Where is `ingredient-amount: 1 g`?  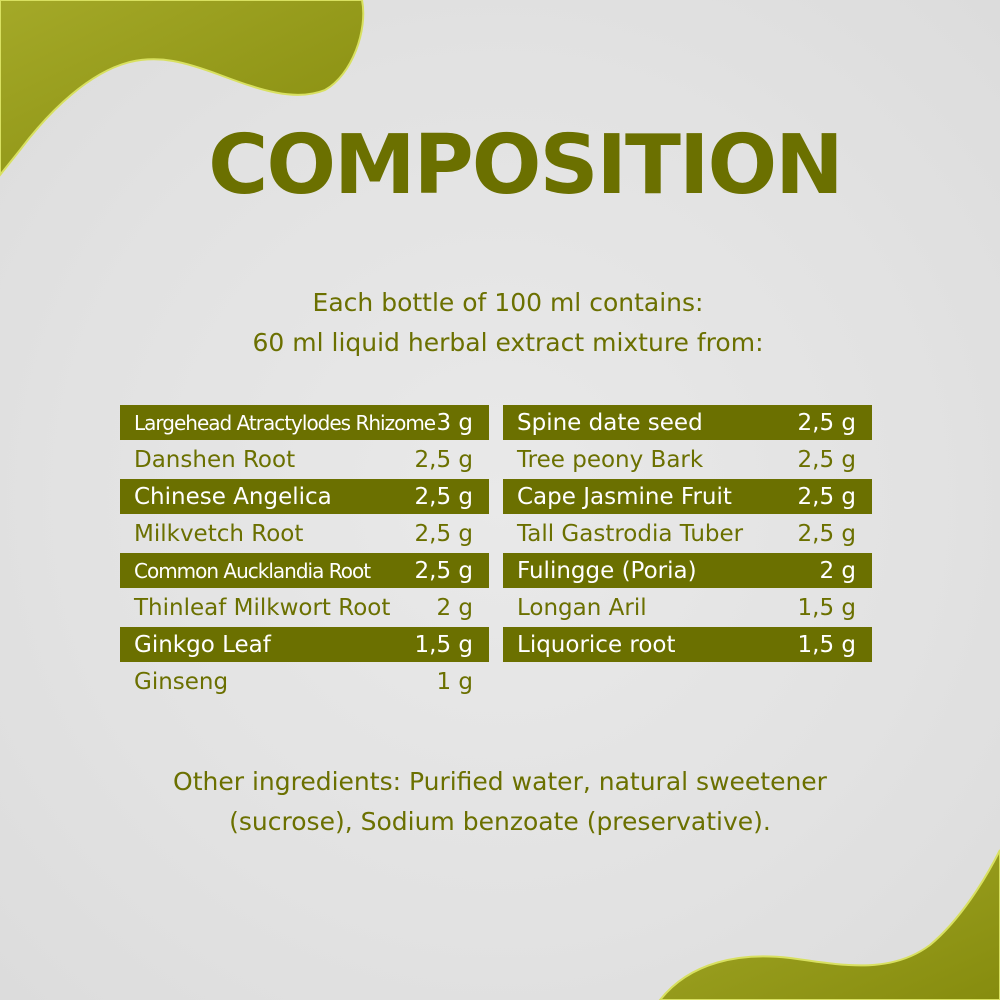
ingredient-amount: 1 g is located at coordinates (454, 681).